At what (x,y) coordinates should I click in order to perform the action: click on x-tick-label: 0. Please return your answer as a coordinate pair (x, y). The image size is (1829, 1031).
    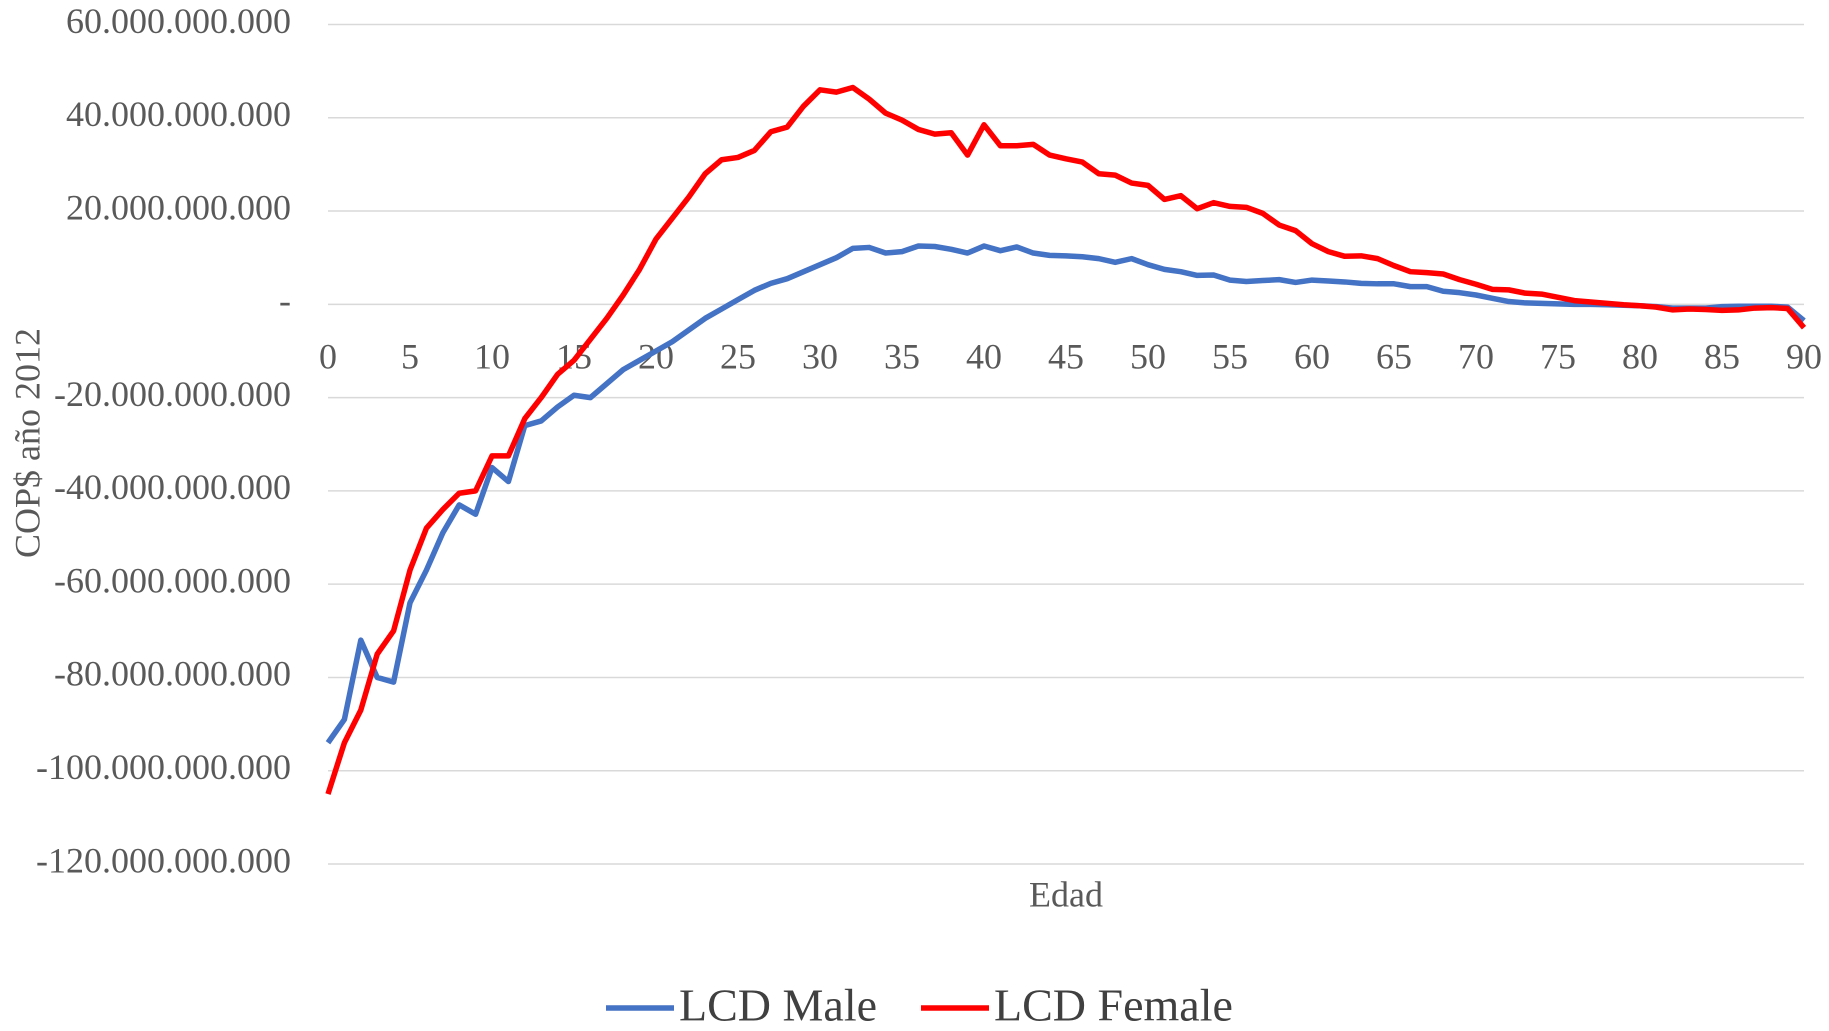
    Looking at the image, I should click on (328, 357).